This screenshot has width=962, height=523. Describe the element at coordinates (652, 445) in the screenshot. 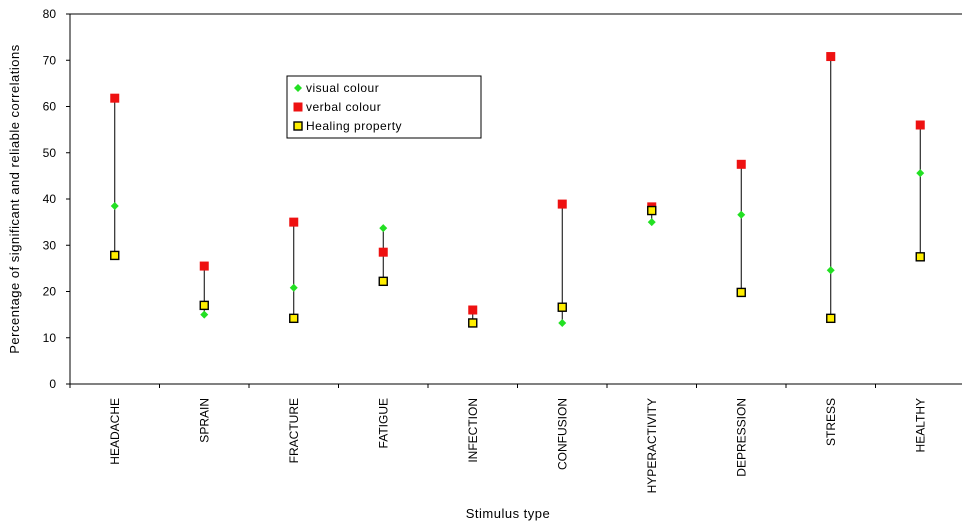

I see `x-tick-label: HYPERACTIVITY` at that location.